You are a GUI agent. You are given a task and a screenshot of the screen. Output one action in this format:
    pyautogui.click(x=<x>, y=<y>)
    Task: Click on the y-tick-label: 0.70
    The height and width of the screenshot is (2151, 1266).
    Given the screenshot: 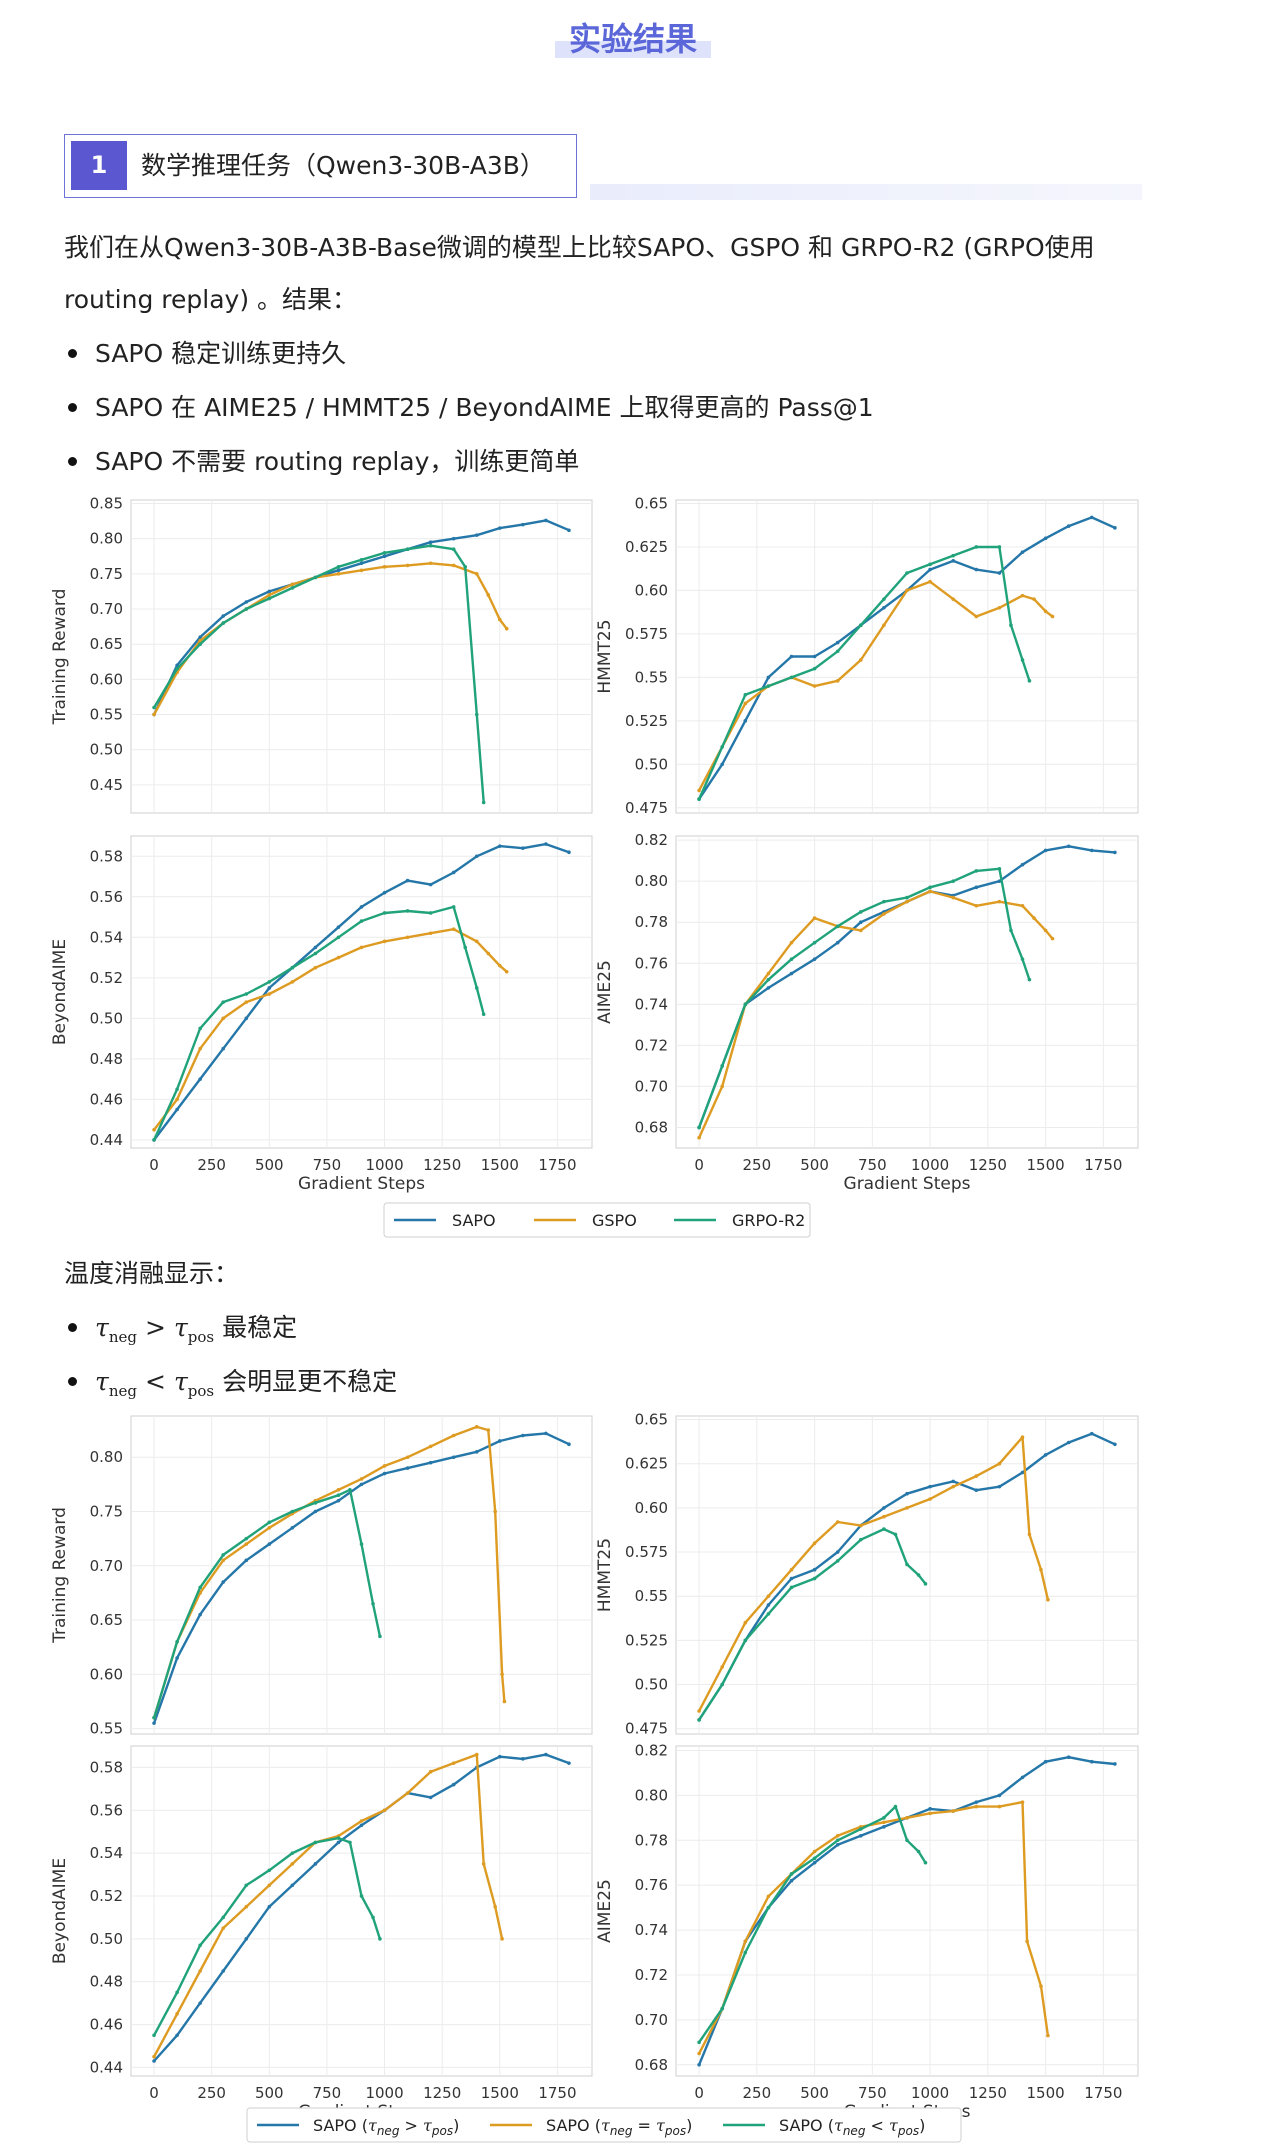 What is the action you would take?
    pyautogui.click(x=106, y=609)
    